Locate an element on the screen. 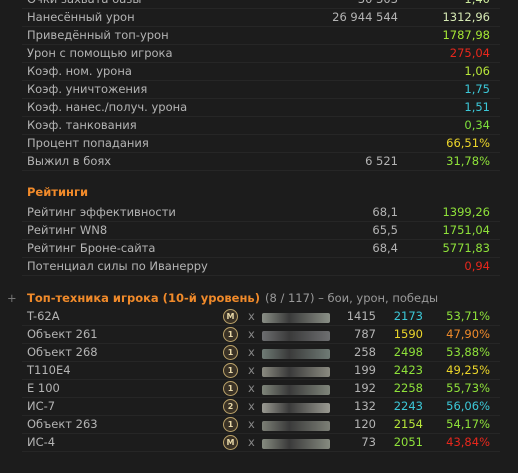  winrate: 55,73% is located at coordinates (468, 388).